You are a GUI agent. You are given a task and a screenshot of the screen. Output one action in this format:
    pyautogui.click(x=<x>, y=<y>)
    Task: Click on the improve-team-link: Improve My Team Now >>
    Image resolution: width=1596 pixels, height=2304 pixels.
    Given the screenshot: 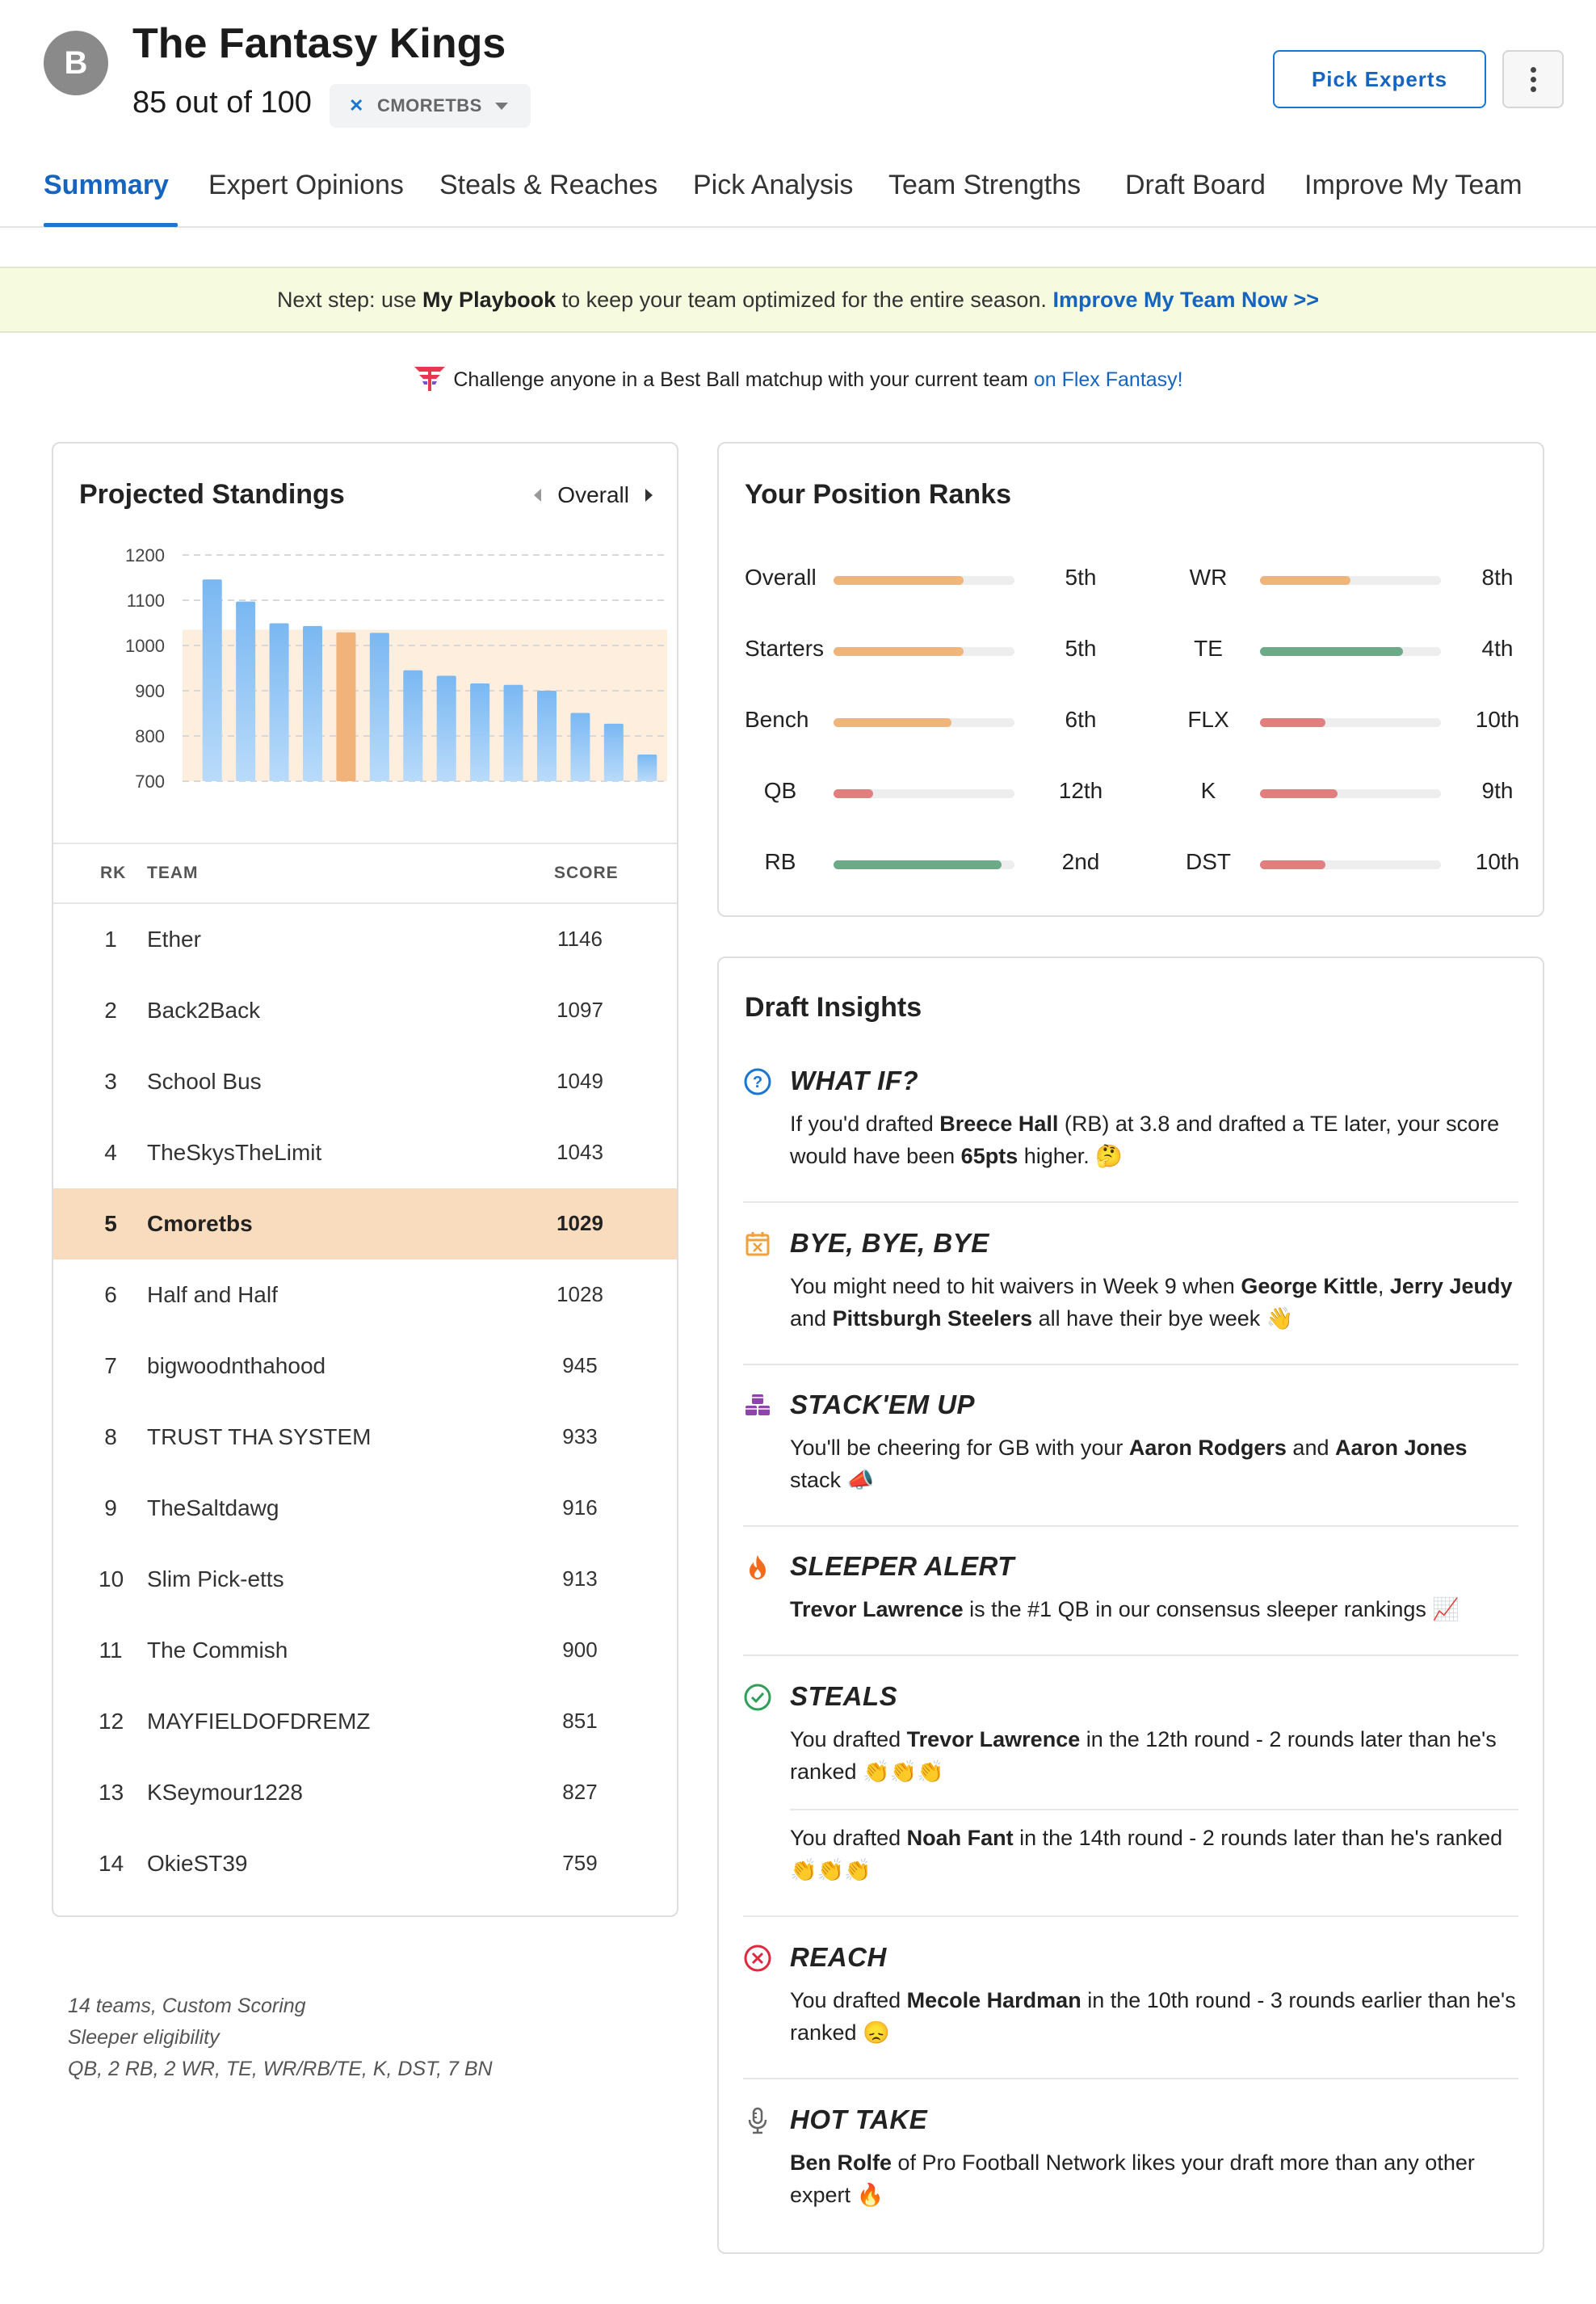 What is the action you would take?
    pyautogui.click(x=1186, y=299)
    